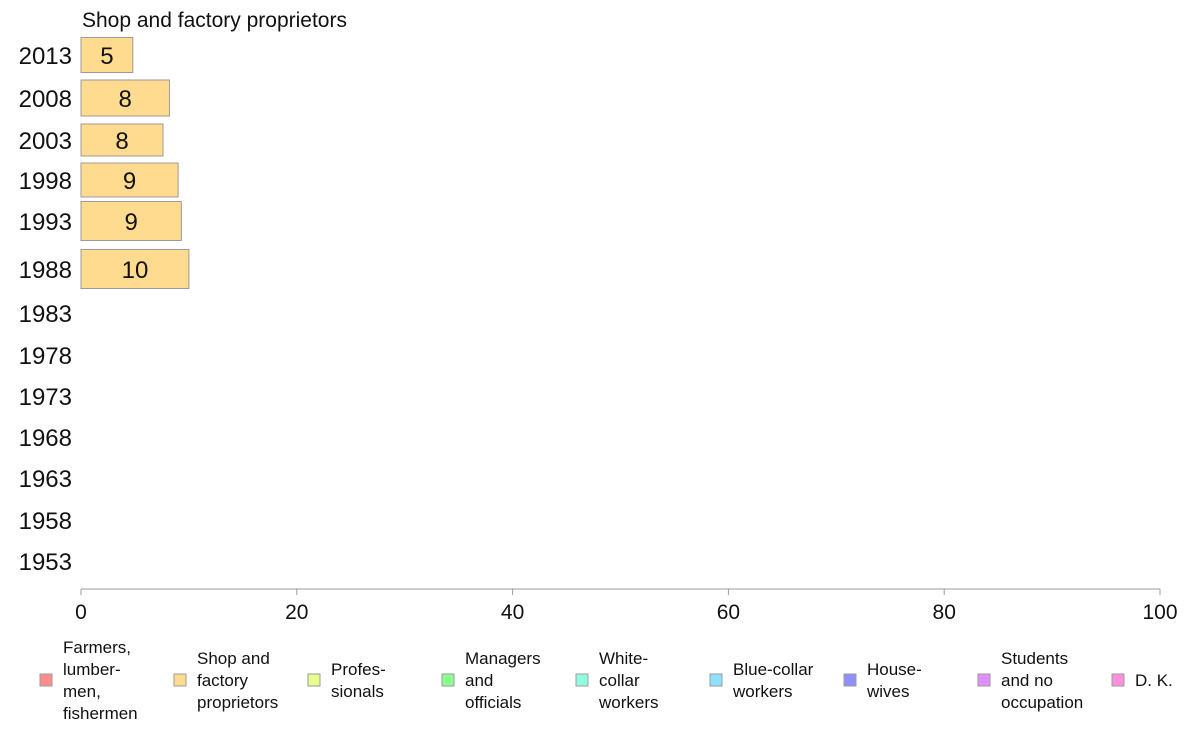 This screenshot has width=1188, height=736. Describe the element at coordinates (1154, 680) in the screenshot. I see `legend-label: D. K.` at that location.